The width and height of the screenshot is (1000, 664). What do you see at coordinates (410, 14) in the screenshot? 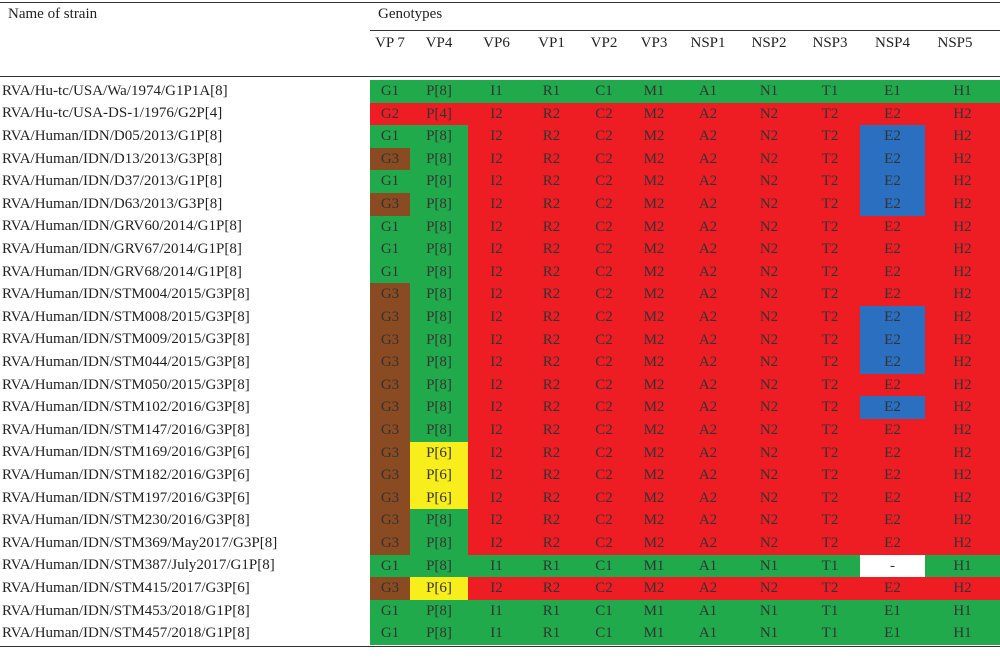
I see `header-group: Genotypes` at bounding box center [410, 14].